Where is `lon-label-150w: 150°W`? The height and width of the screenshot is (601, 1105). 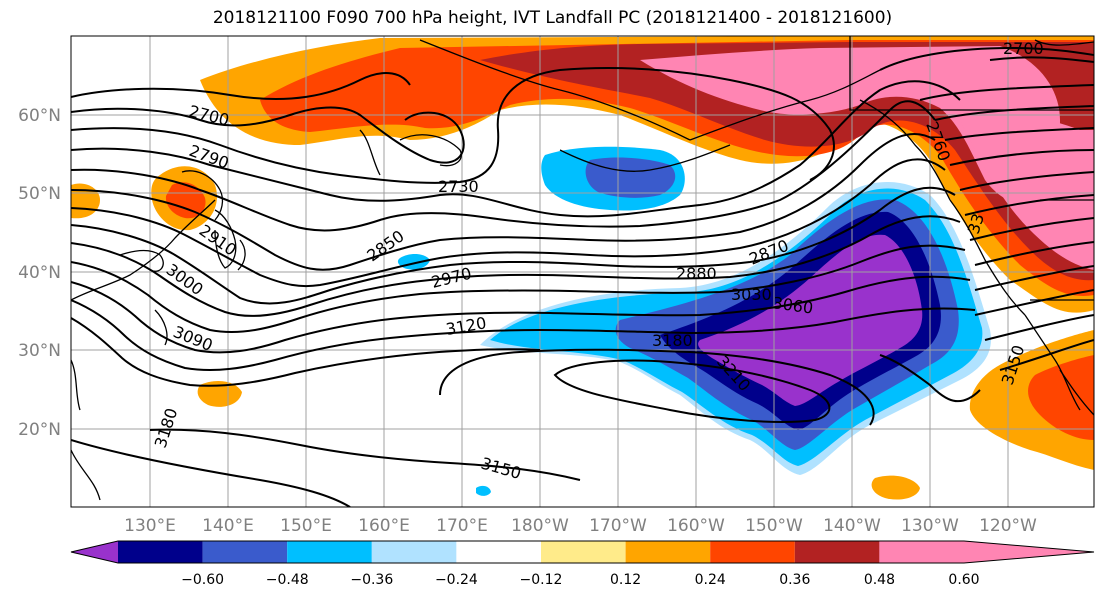 lon-label-150w: 150°W is located at coordinates (774, 526).